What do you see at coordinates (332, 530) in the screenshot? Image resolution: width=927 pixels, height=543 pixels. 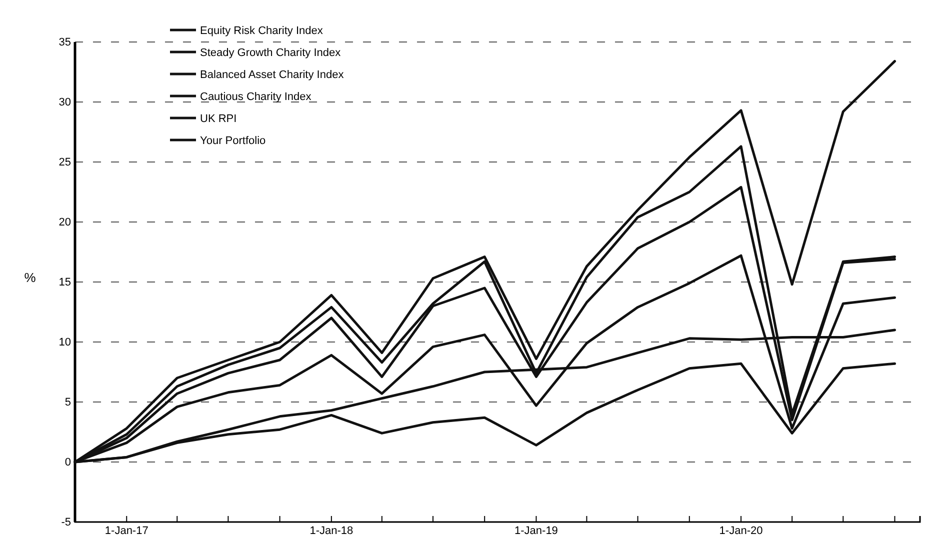 I see `x-tick-label: 1-Jan-18` at bounding box center [332, 530].